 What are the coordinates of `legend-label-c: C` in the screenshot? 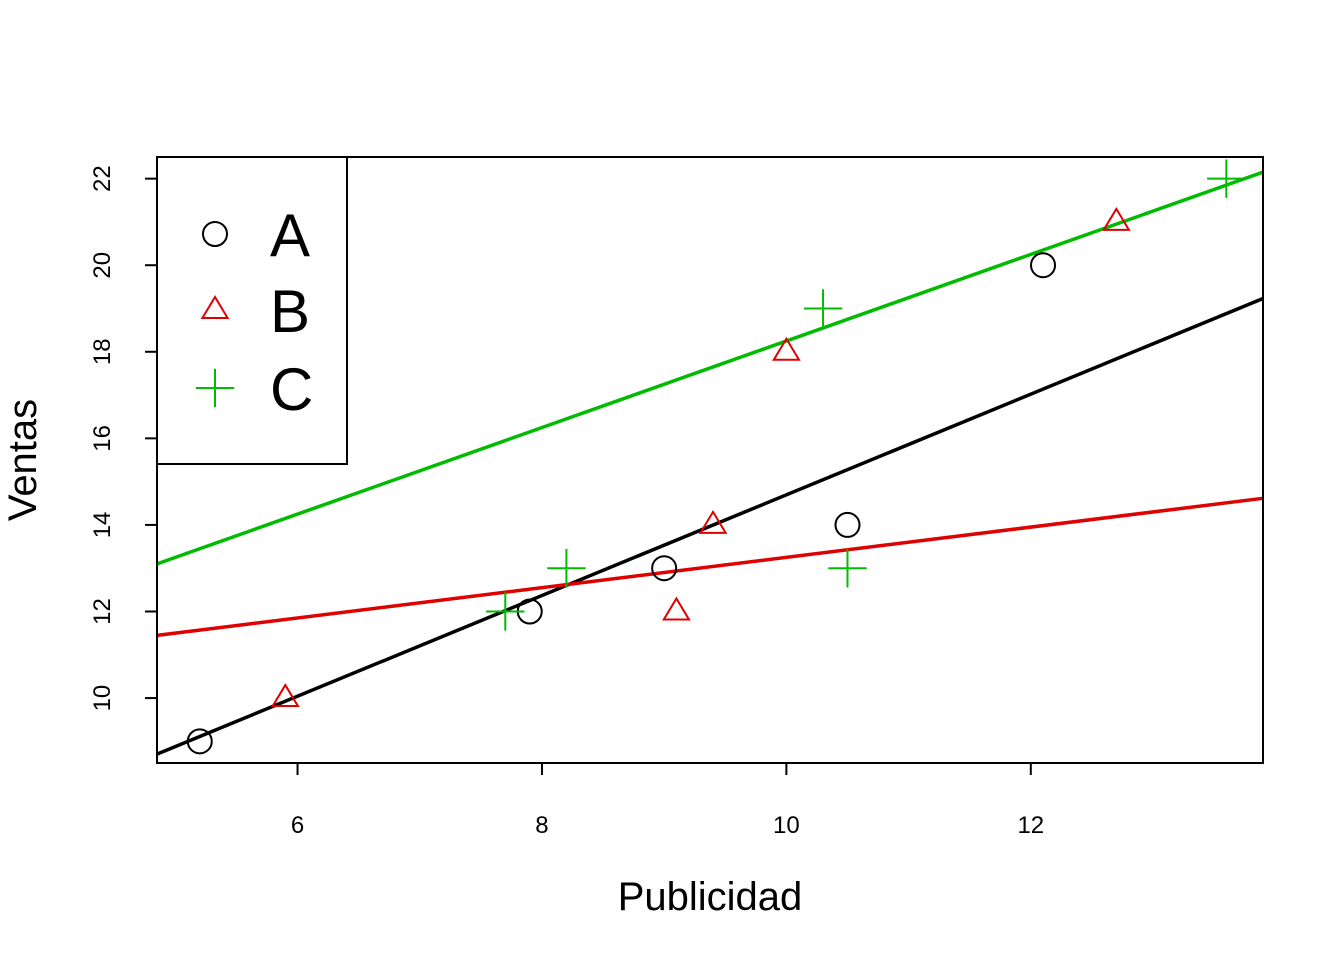 It's located at (291, 389).